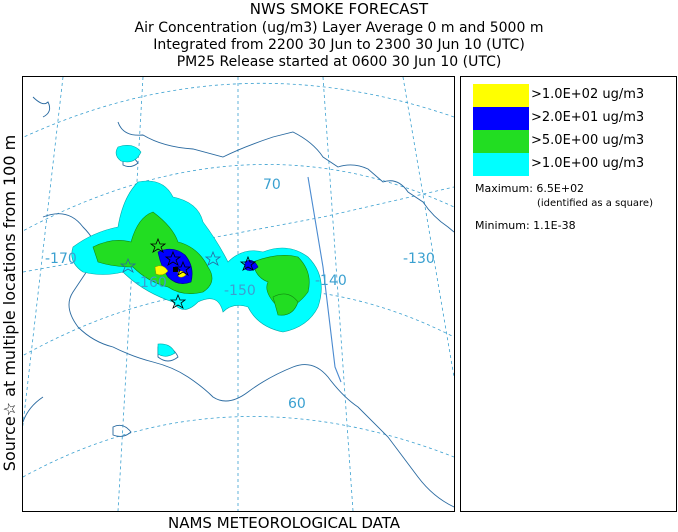  Describe the element at coordinates (9, 303) in the screenshot. I see `source-side-label: Source☆ at multiple locations from 100 m` at that location.